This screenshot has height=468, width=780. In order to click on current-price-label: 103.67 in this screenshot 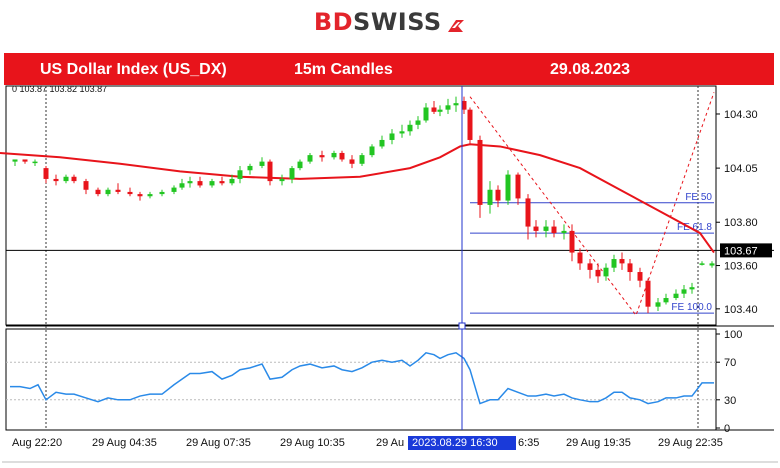, I will do `click(741, 251)`.